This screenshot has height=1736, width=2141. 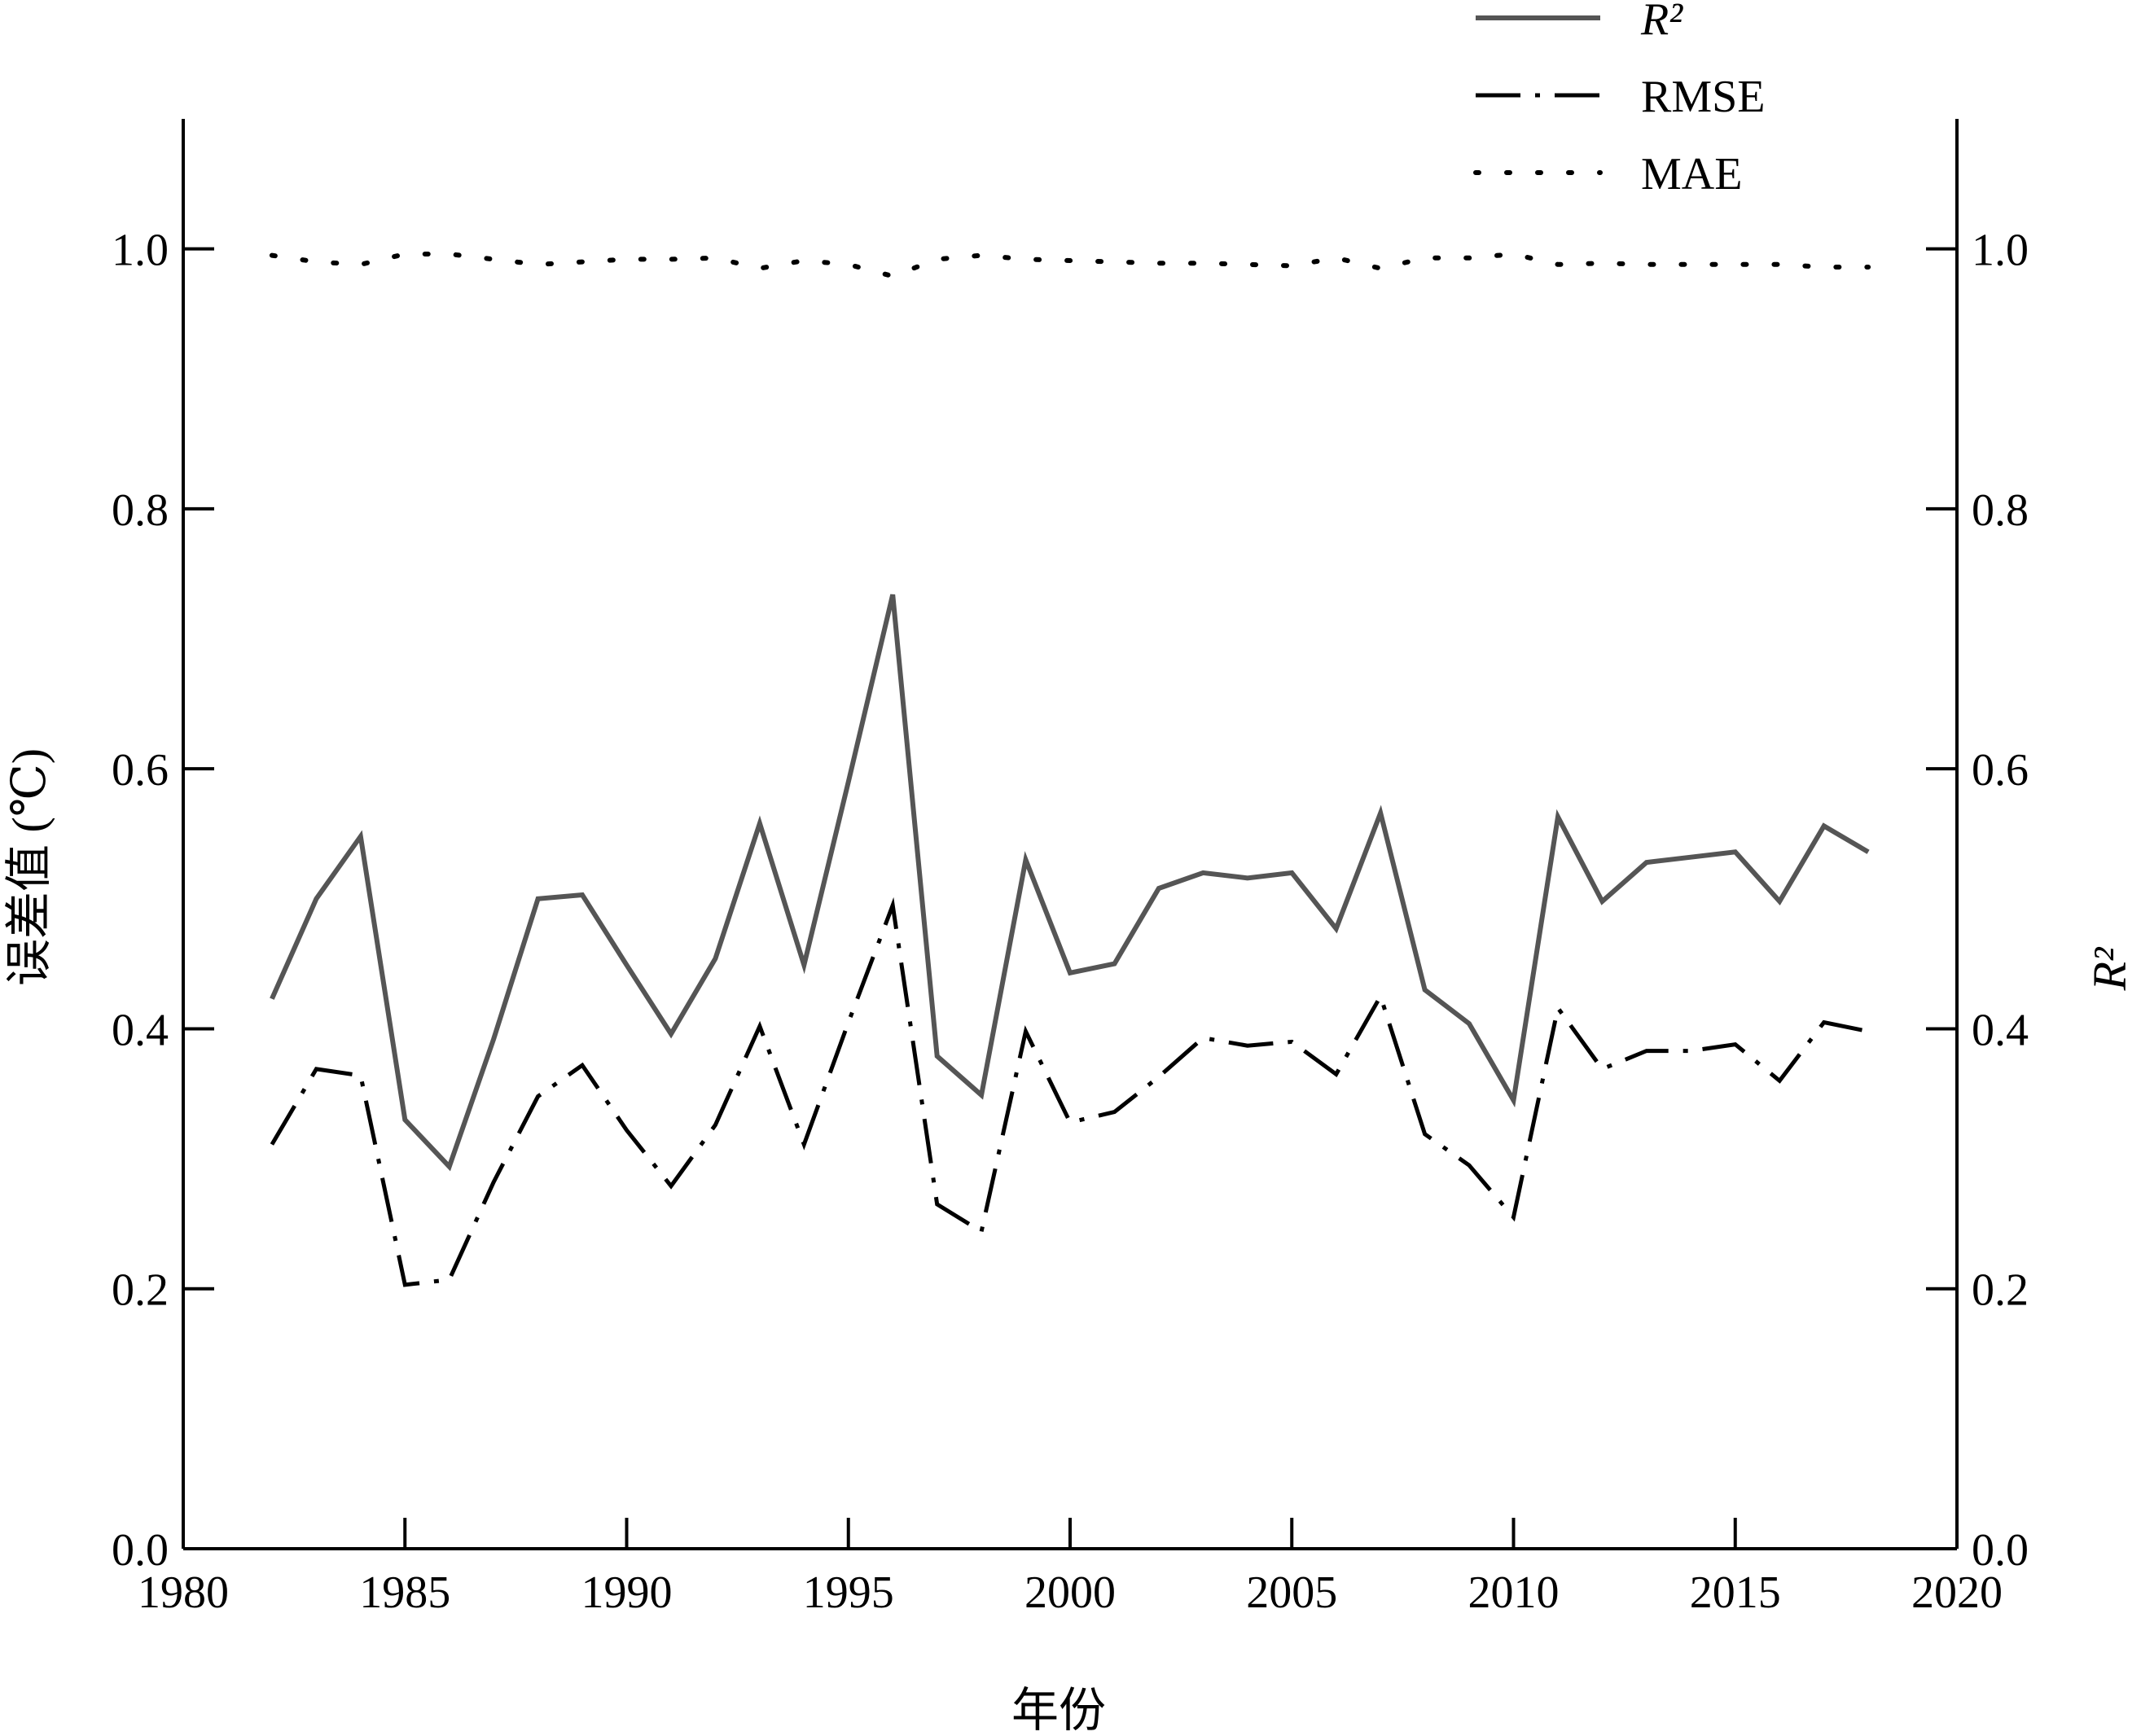 I want to click on left-y-tick-label-4: 0.8, so click(x=140, y=510).